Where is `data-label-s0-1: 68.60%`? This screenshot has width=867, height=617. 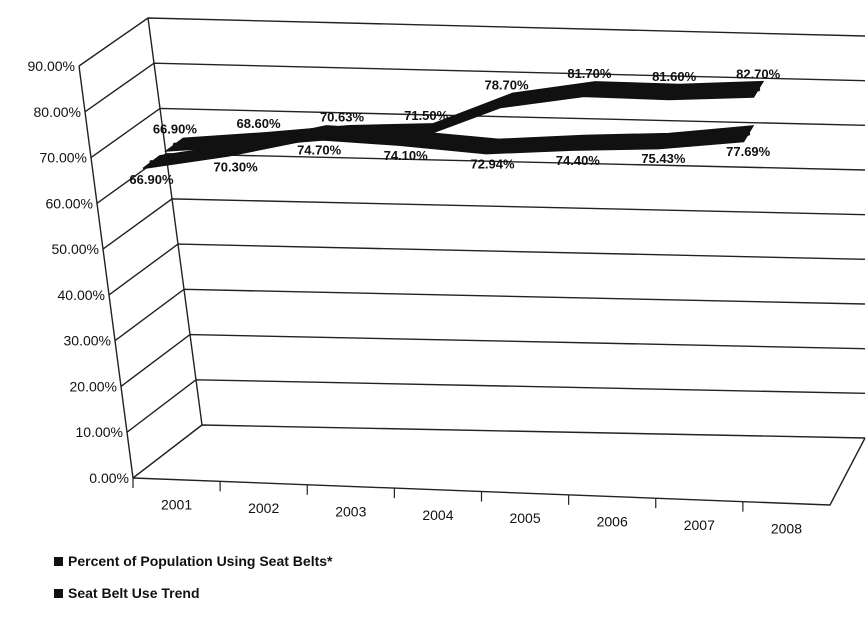
data-label-s0-1: 68.60% is located at coordinates (258, 123).